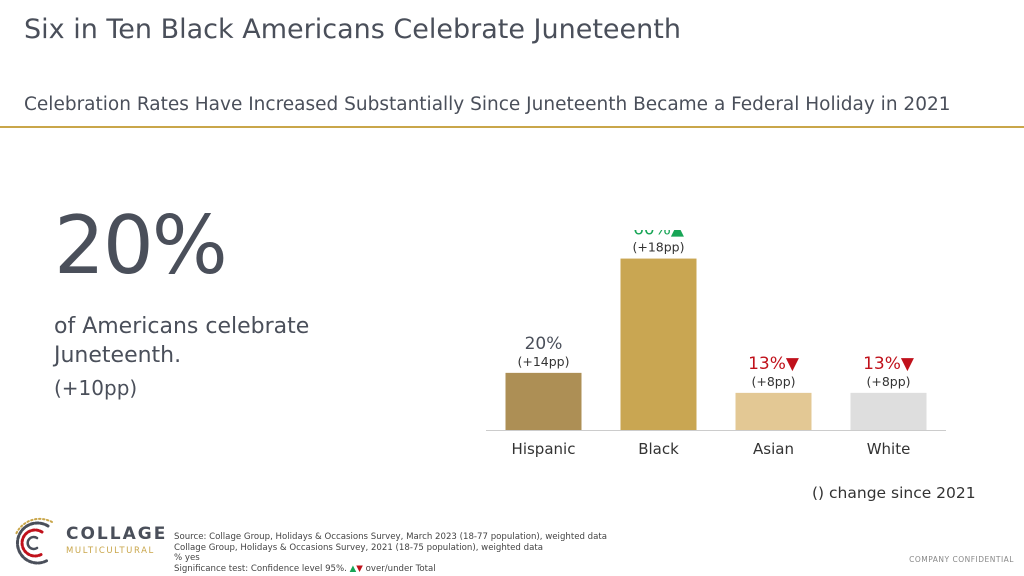  I want to click on value-label-black: 60%▲, so click(659, 235).